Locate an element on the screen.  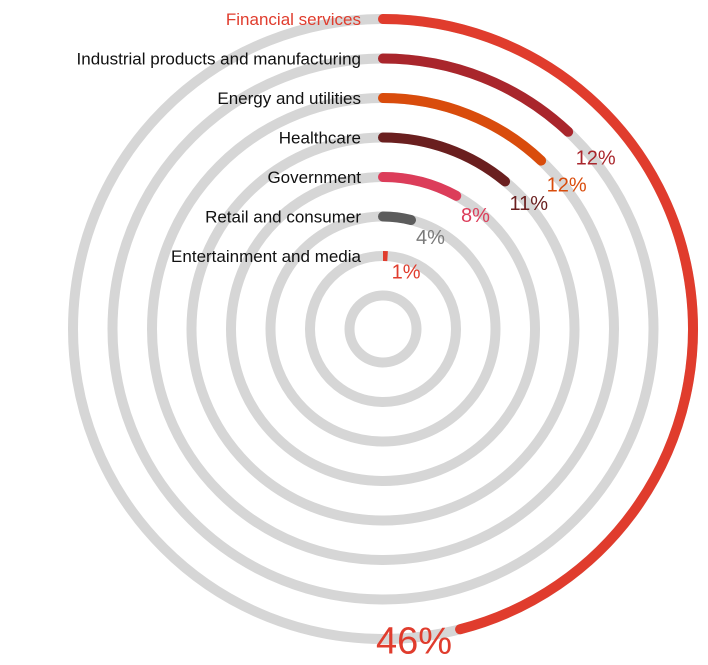
category-label-energy-and-utilities: Energy and utilities is located at coordinates (289, 98).